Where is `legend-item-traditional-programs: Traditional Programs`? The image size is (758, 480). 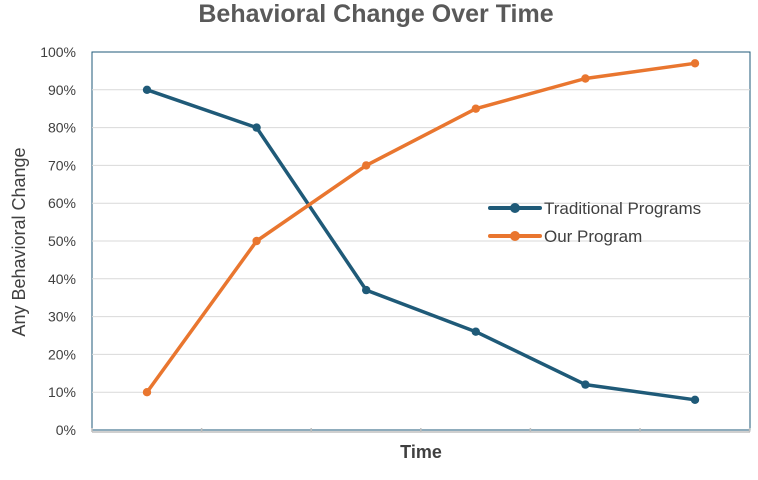
legend-item-traditional-programs: Traditional Programs is located at coordinates (594, 208).